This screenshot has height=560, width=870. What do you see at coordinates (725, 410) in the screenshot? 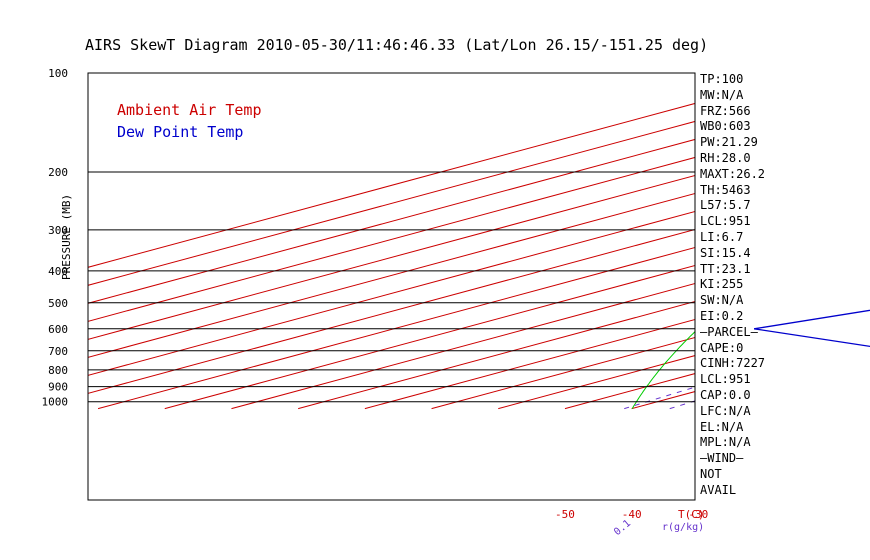
I see `stat-item: LFC:N/A` at bounding box center [725, 410].